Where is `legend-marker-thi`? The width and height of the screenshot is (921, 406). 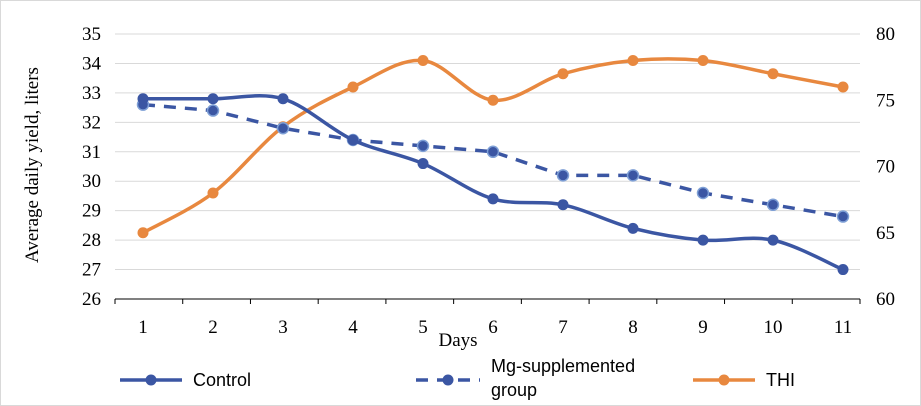 legend-marker-thi is located at coordinates (724, 380).